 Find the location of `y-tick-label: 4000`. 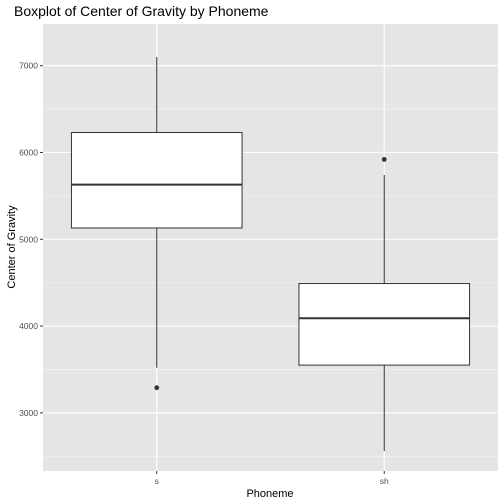

y-tick-label: 4000 is located at coordinates (28, 326).